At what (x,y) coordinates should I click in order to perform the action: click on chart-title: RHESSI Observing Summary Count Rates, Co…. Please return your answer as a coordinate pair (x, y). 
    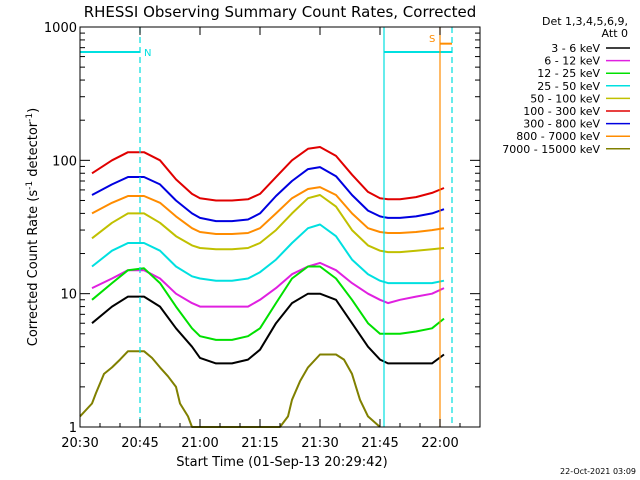
    Looking at the image, I should click on (280, 12).